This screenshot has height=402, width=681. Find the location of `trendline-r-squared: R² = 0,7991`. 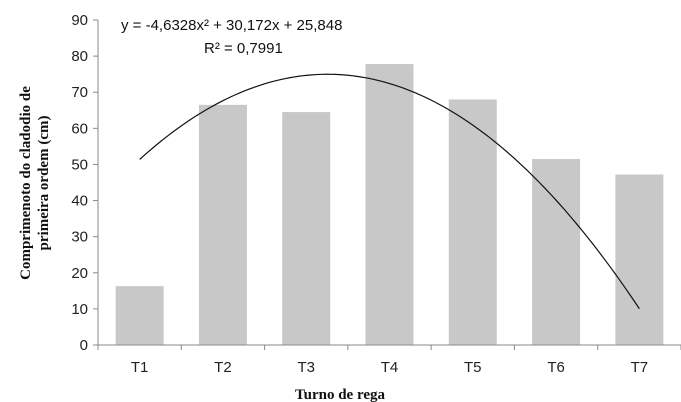

trendline-r-squared: R² = 0,7991 is located at coordinates (243, 48).